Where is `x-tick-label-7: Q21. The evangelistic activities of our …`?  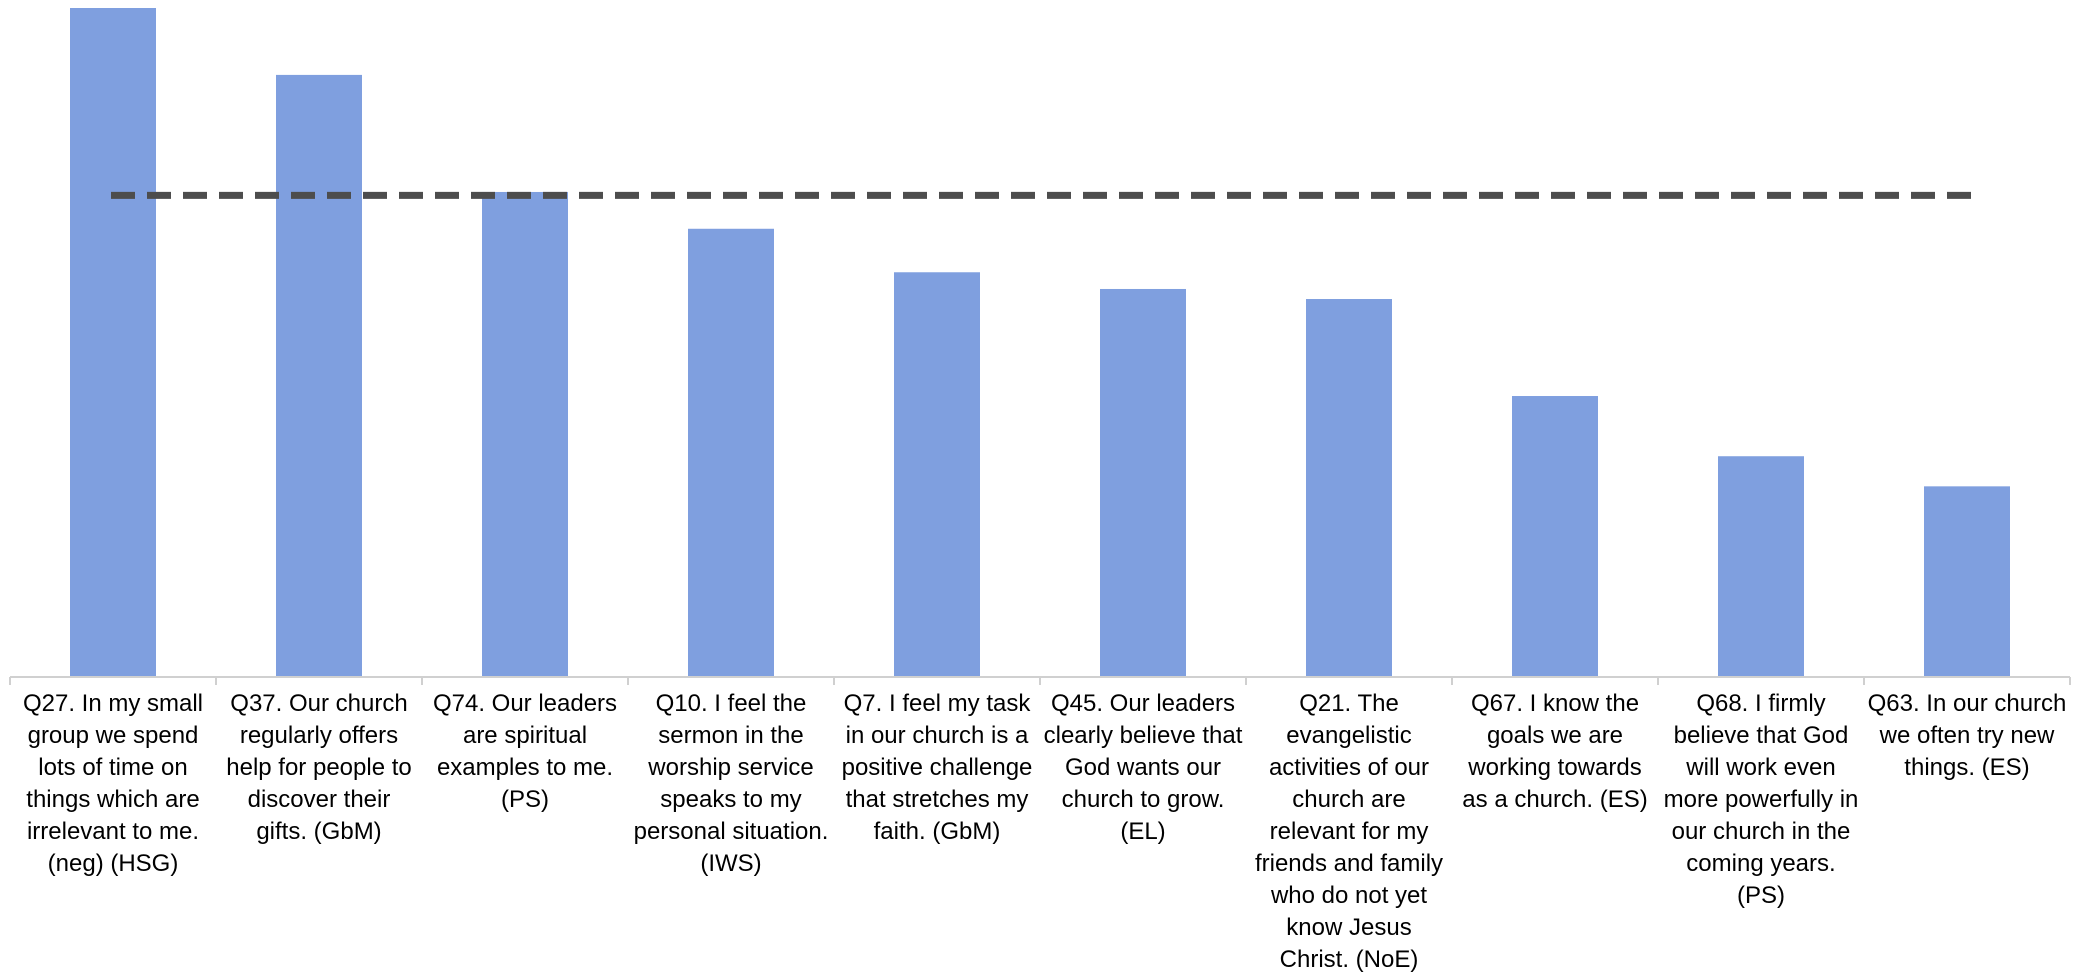 x-tick-label-7: Q21. The evangelistic activities of our … is located at coordinates (1349, 831).